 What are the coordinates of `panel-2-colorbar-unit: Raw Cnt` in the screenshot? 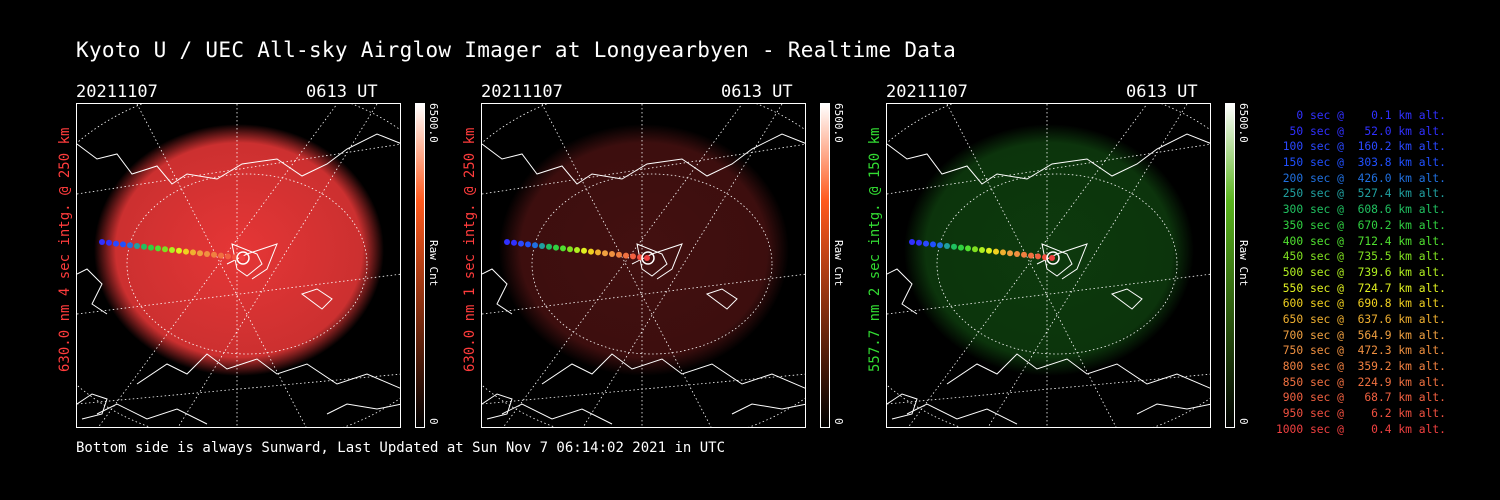 It's located at (838, 263).